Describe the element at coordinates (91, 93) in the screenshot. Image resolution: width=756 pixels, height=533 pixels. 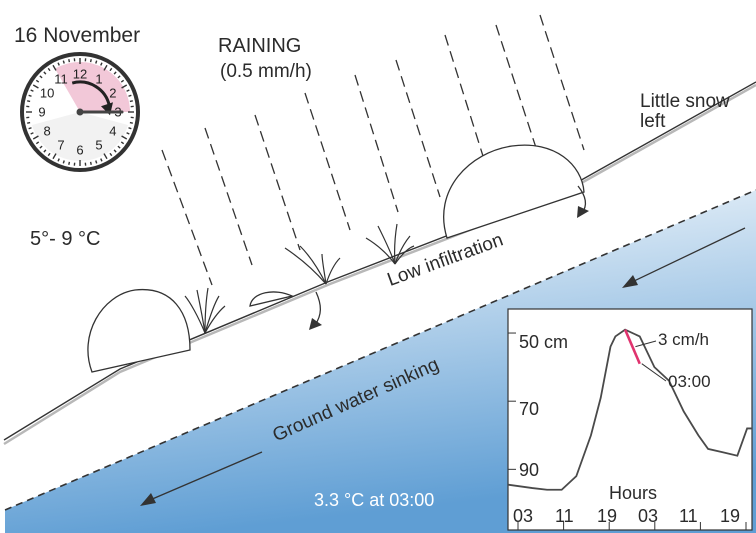
I see `clock-arrow` at that location.